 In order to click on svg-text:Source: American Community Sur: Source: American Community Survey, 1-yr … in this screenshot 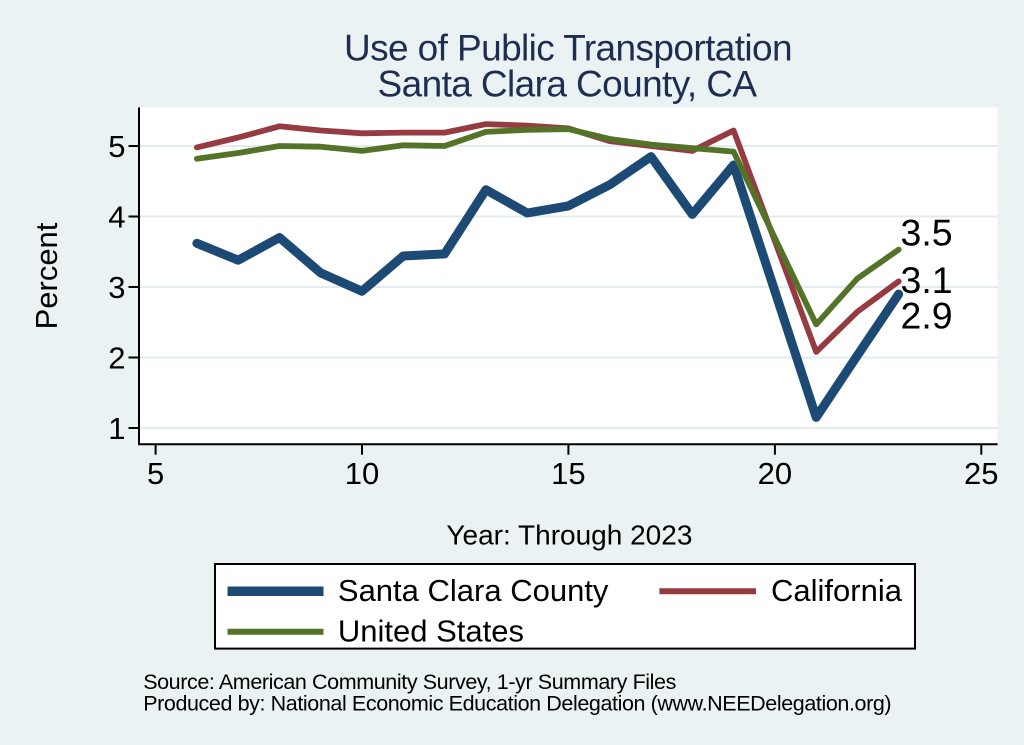, I will do `click(409, 682)`.